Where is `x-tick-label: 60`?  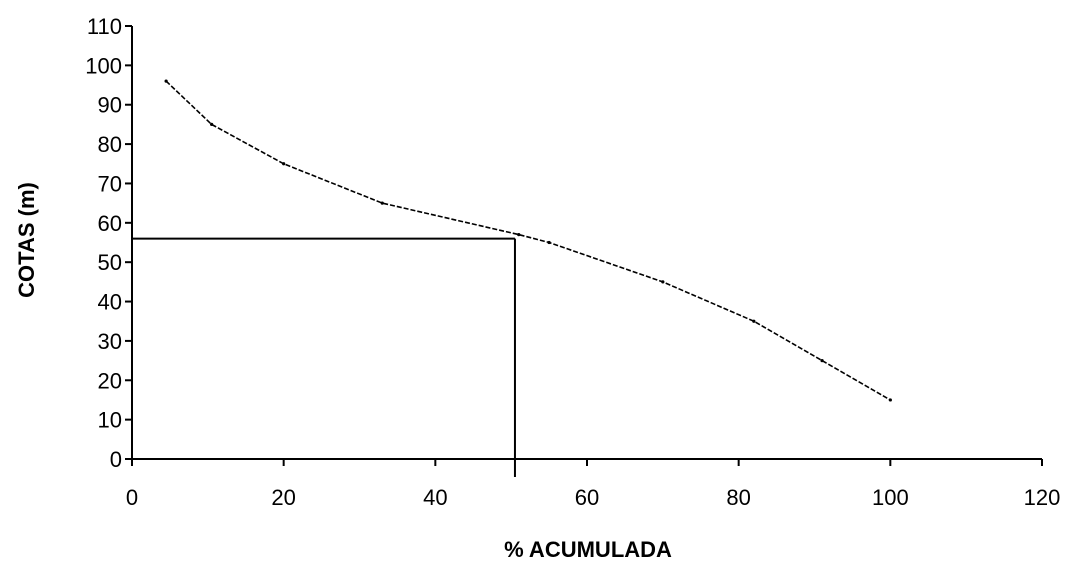 x-tick-label: 60 is located at coordinates (587, 497).